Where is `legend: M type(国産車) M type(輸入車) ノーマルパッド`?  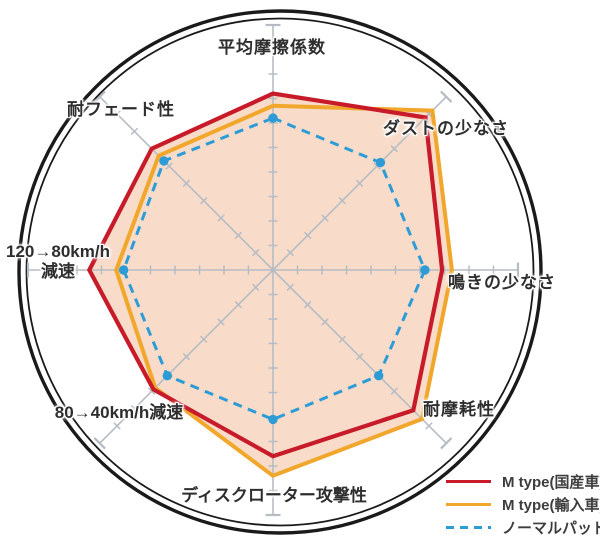 legend: M type(国産車) M type(輸入車) ノーマルパッド is located at coordinates (523, 504).